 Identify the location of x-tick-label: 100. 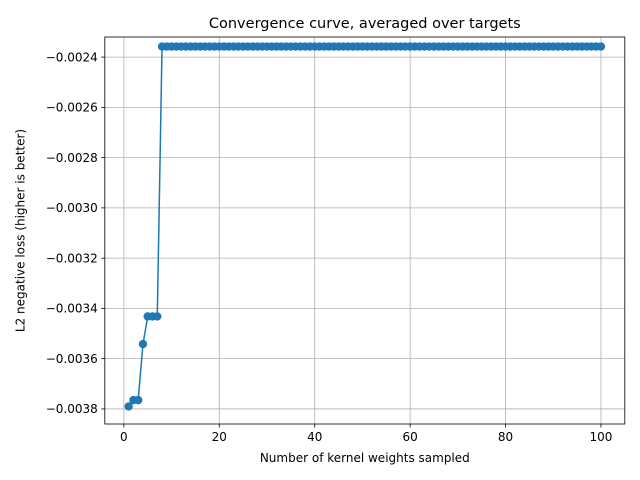
(600, 437).